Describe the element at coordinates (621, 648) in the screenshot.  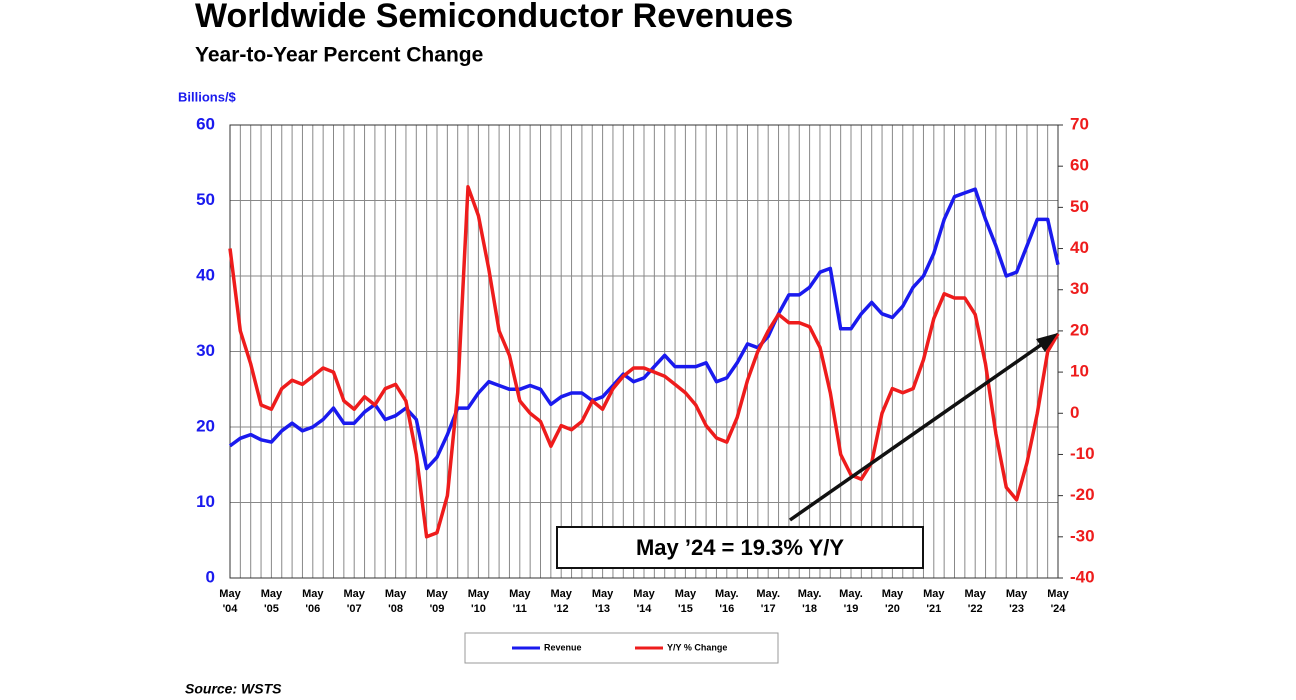
I see `legend-box` at that location.